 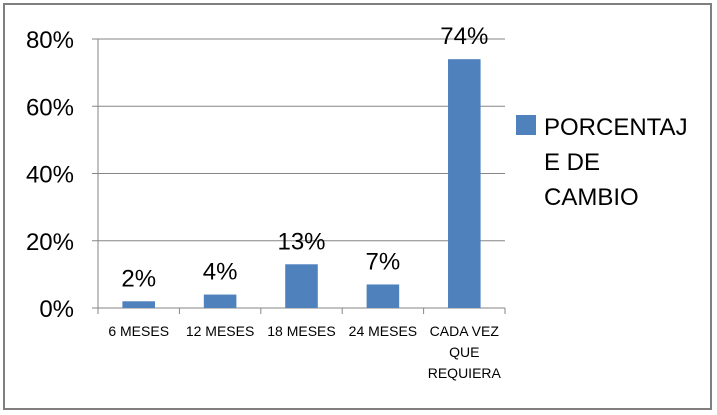 I want to click on x-tick-label: 18 MESES, so click(x=301, y=331).